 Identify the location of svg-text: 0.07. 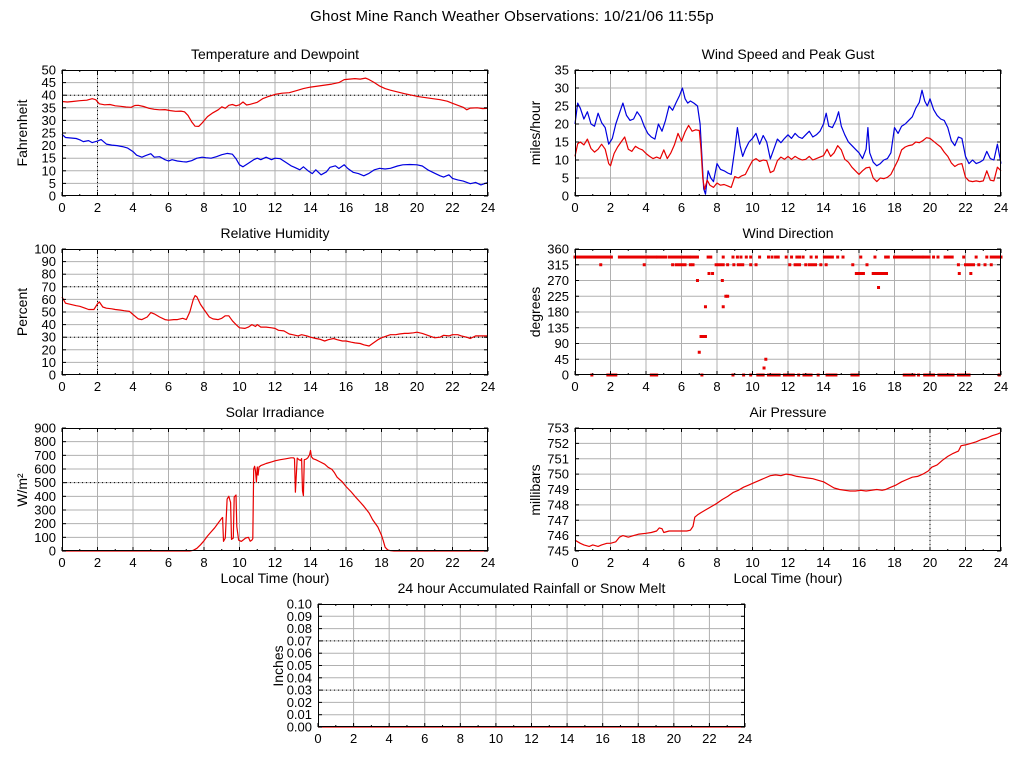
(299, 640).